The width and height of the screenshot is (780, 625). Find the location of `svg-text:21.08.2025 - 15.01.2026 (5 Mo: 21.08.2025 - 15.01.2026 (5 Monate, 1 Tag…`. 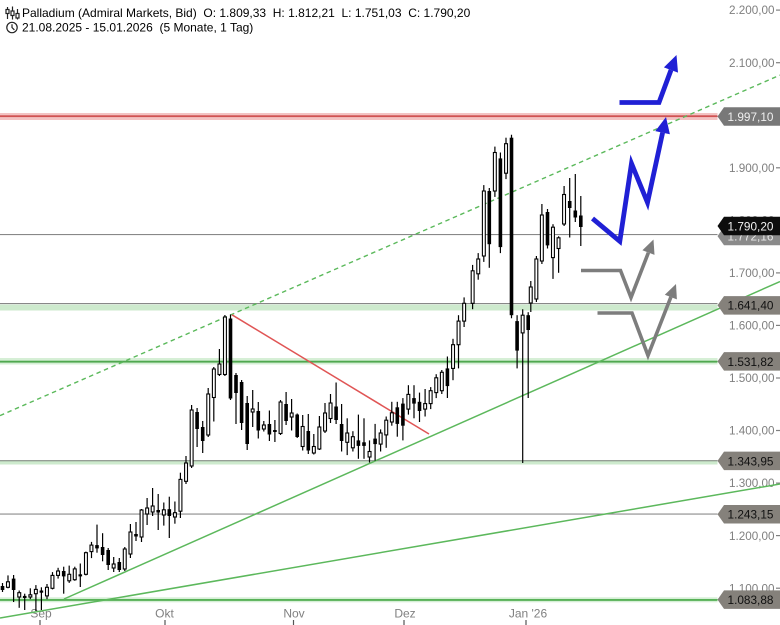

svg-text:21.08.2025 - 15.01.2026 (5 Mo: 21.08.2025 - 15.01.2026 (5 Monate, 1 Tag… is located at coordinates (137, 28).